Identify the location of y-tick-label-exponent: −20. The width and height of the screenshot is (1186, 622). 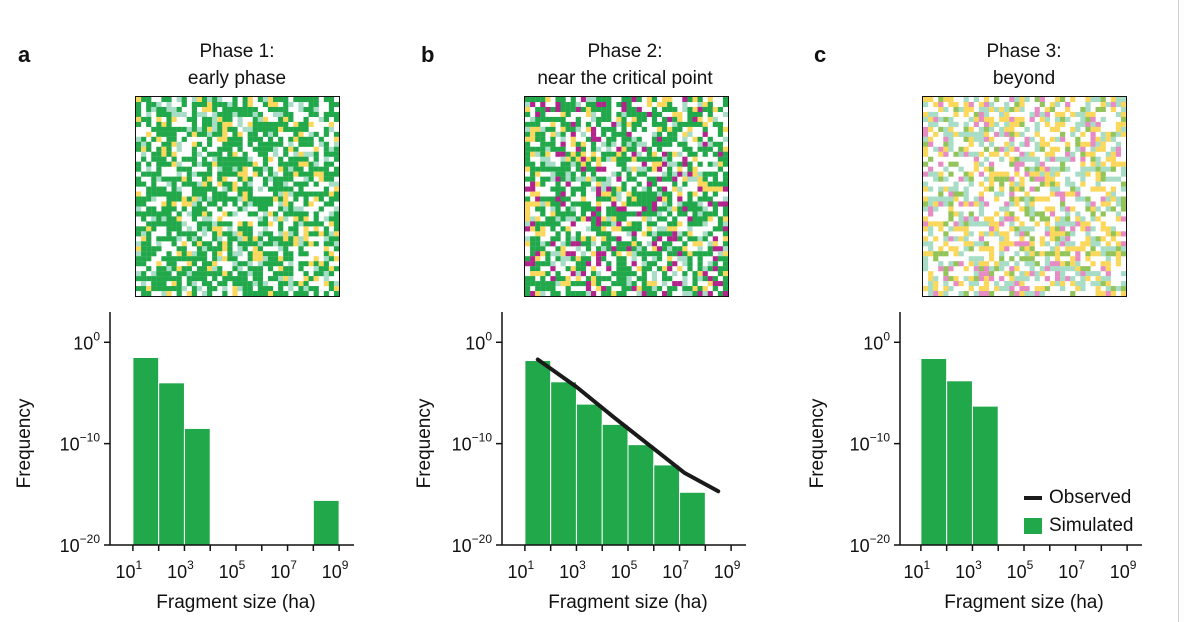
(482, 539).